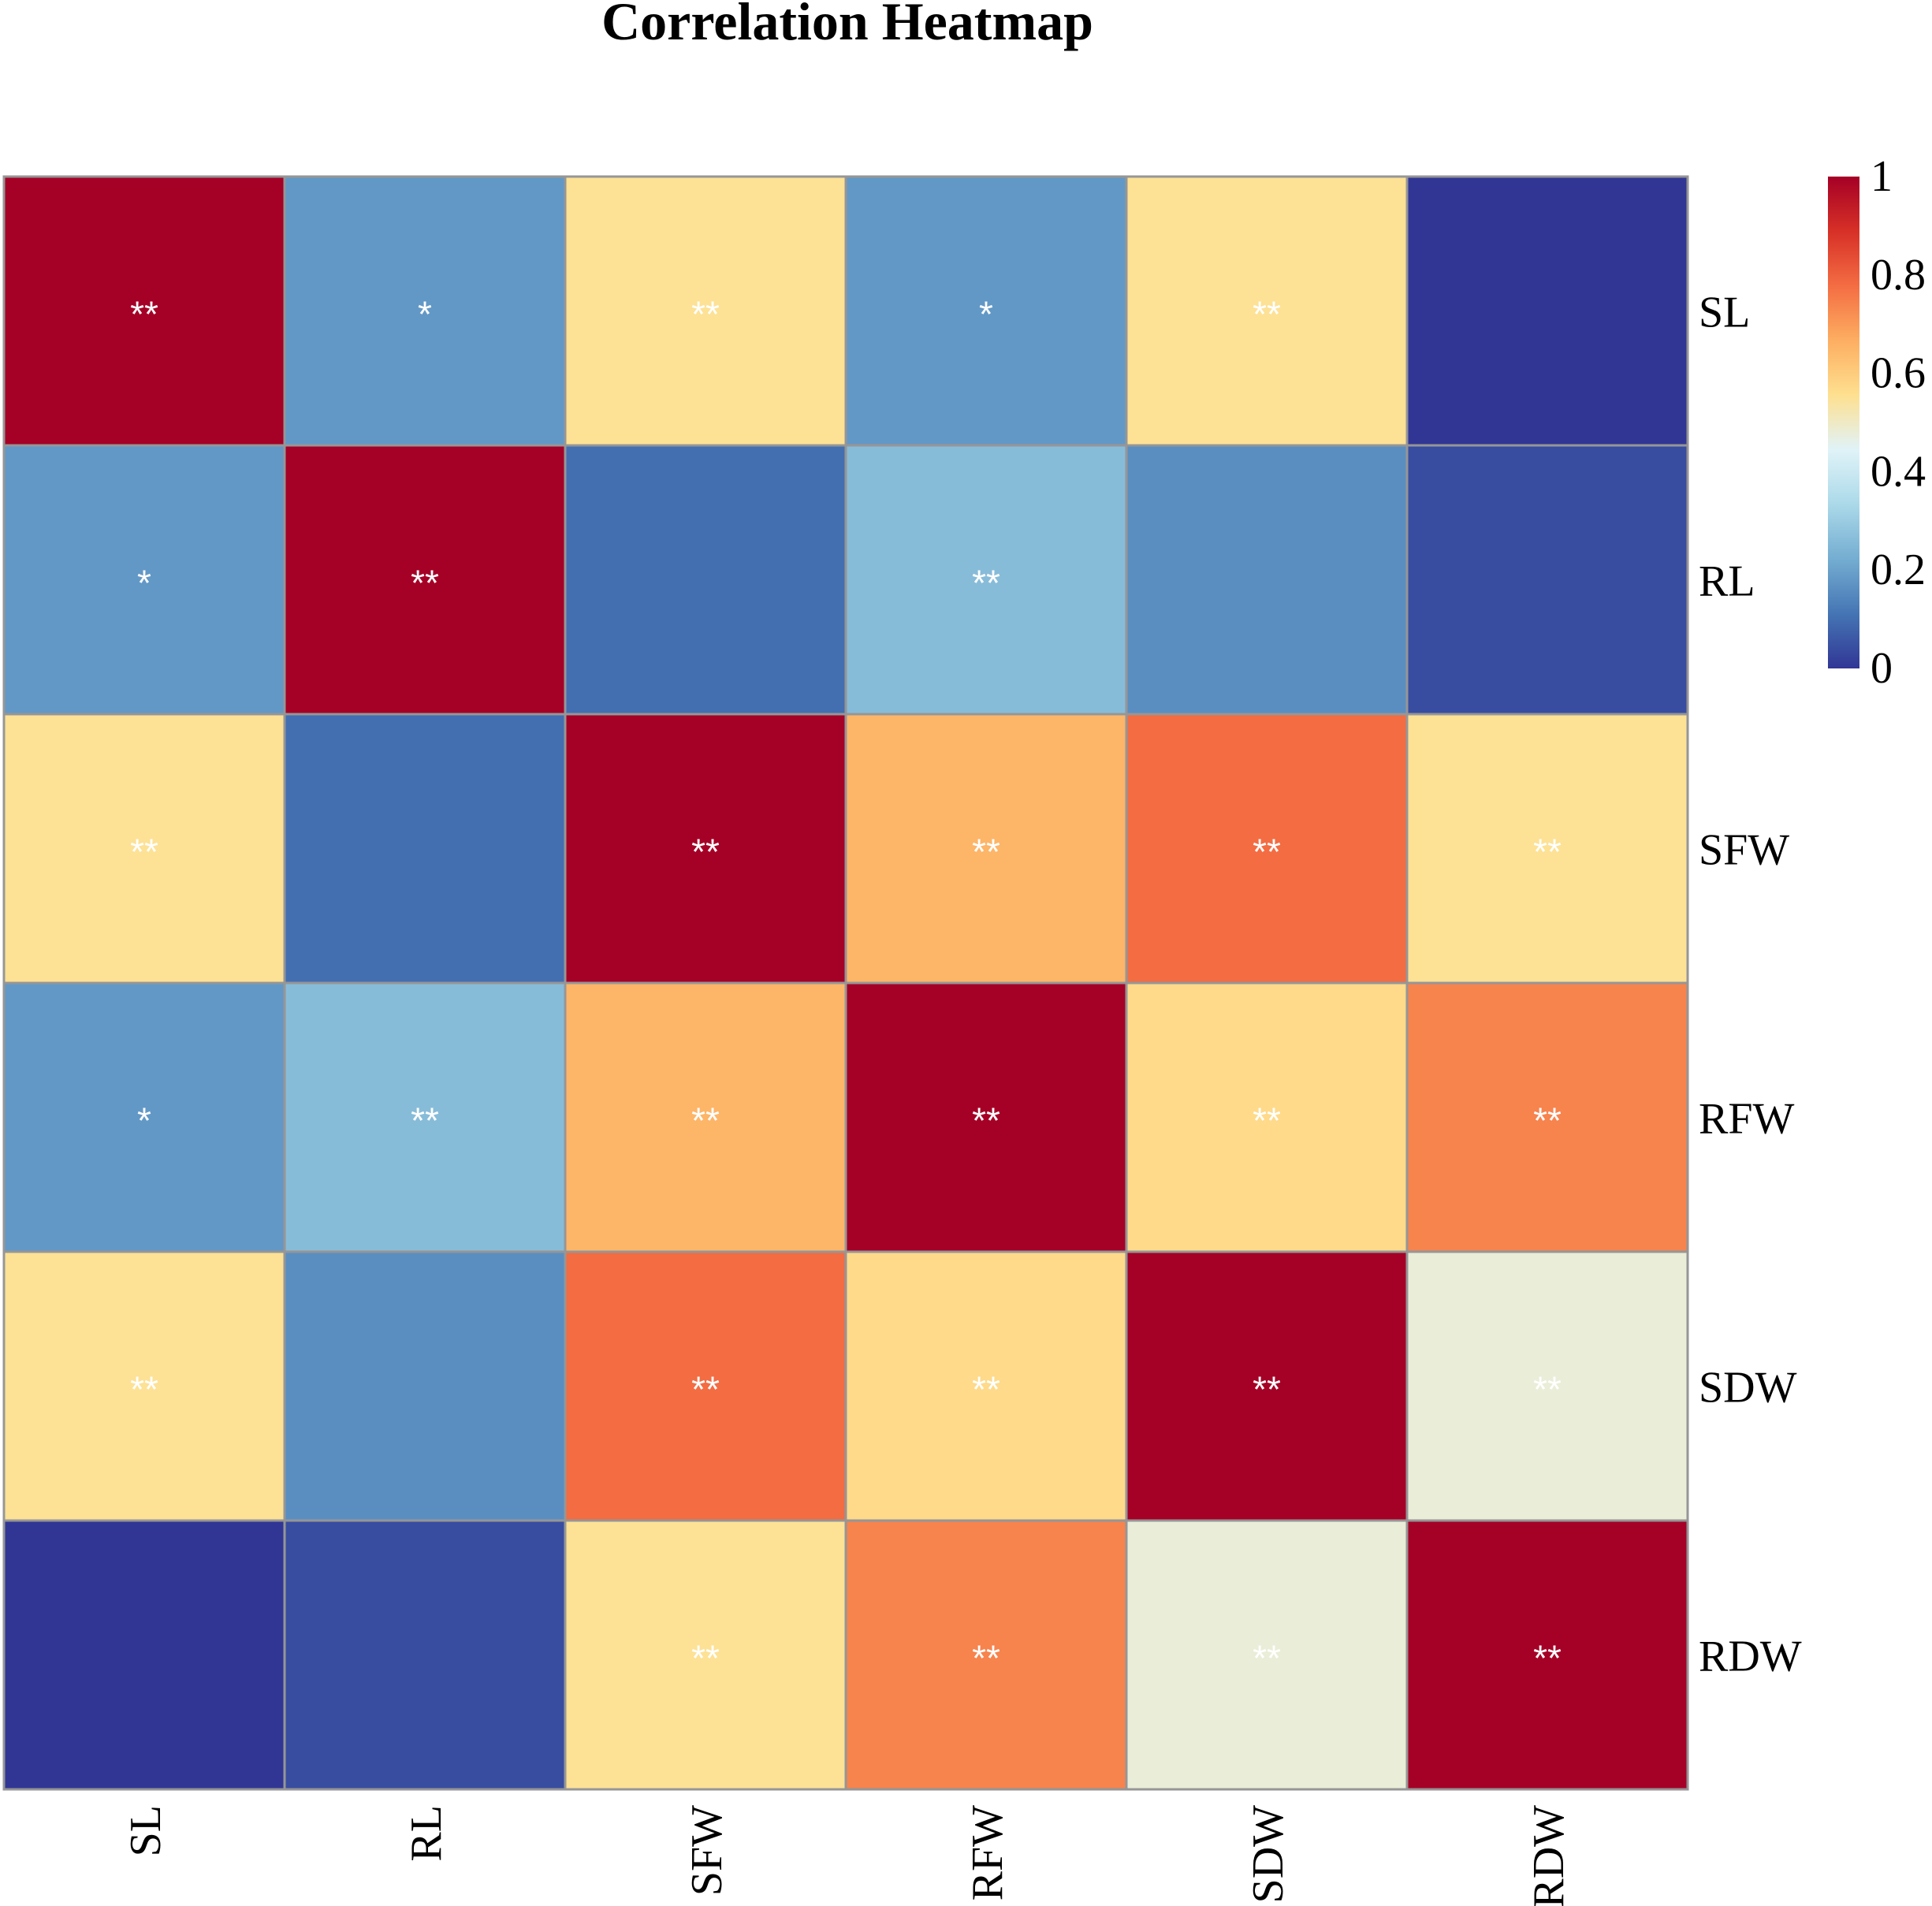 The width and height of the screenshot is (1932, 1906). What do you see at coordinates (145, 1830) in the screenshot?
I see `column-label-sl: SL` at bounding box center [145, 1830].